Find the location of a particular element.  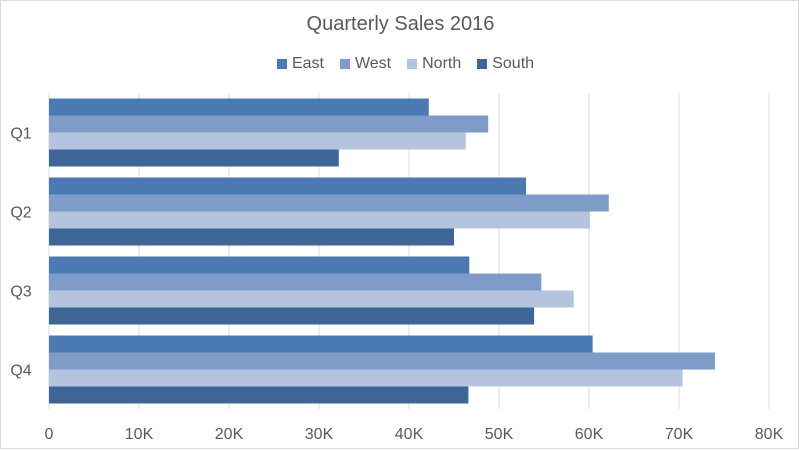

x-tick-label: 40K is located at coordinates (409, 434).